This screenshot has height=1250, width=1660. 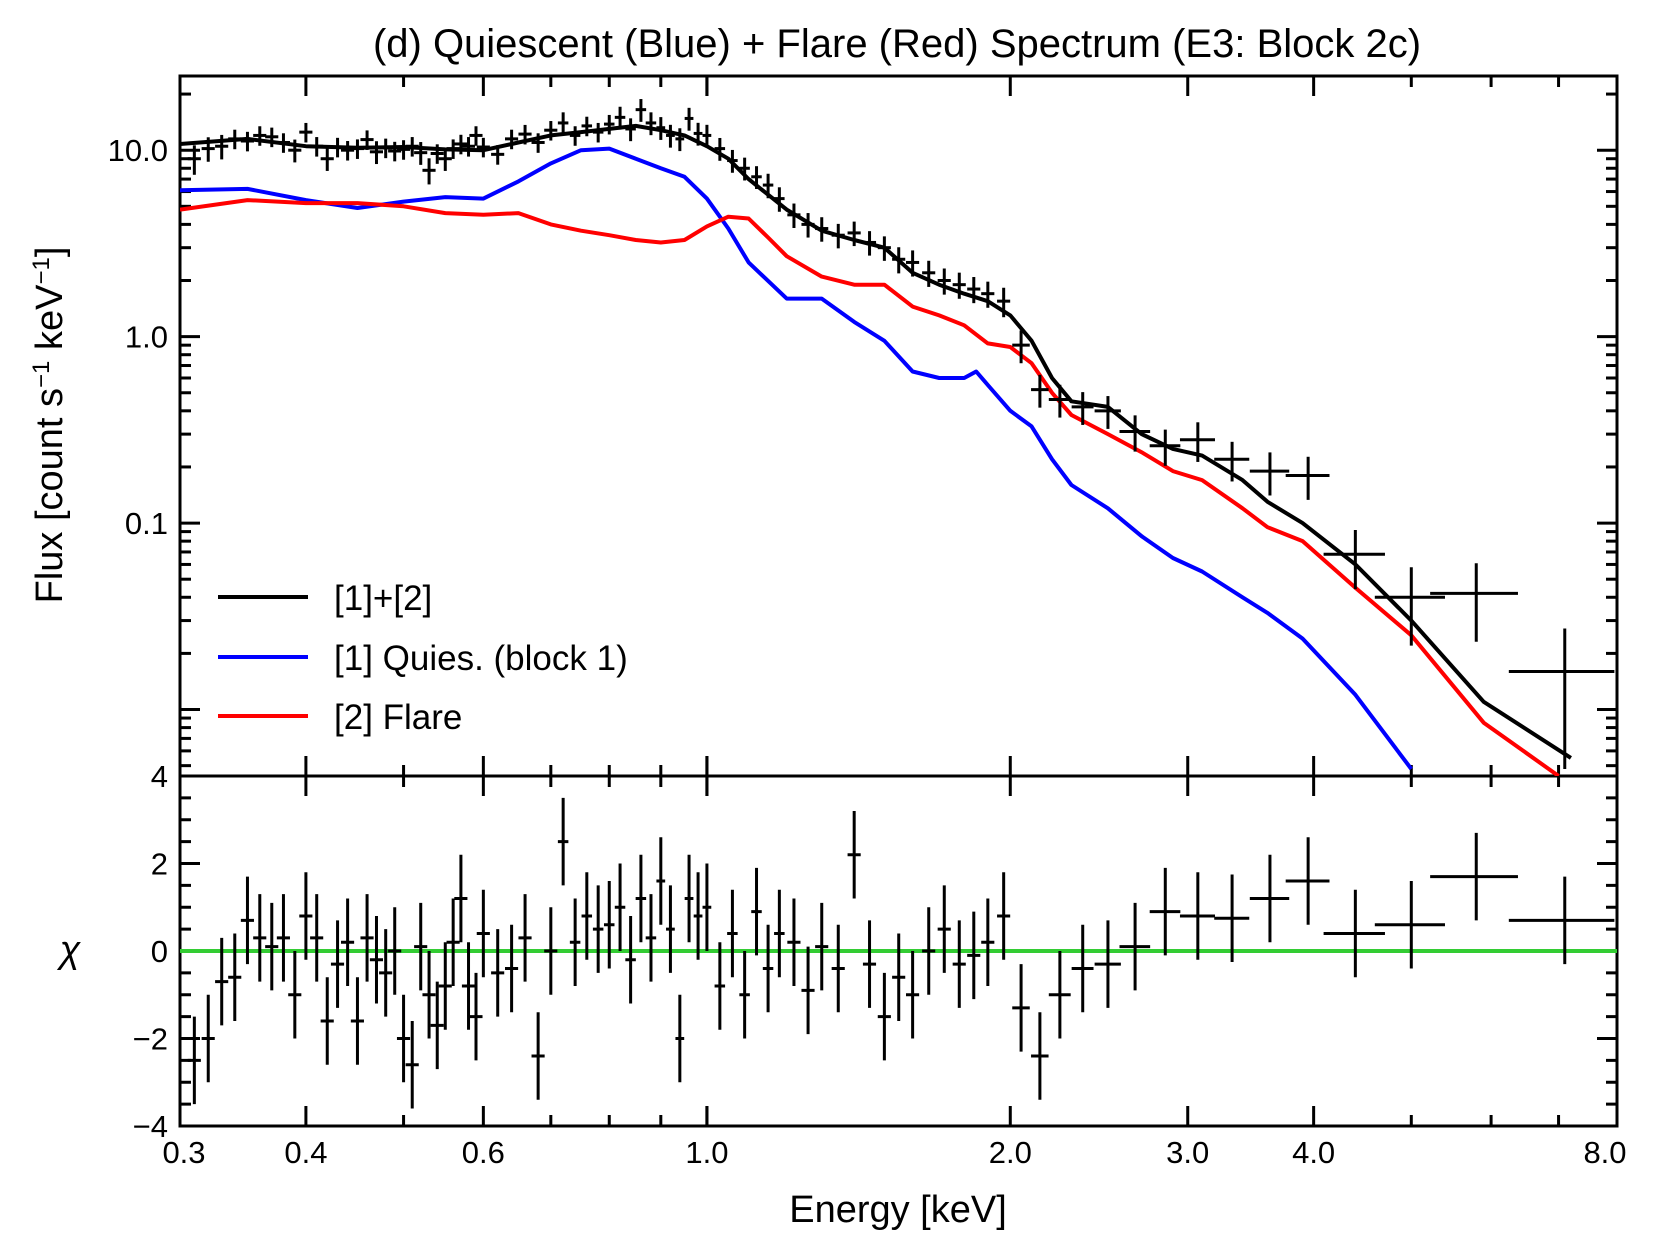 I want to click on x-tick-label: 0.3, so click(x=183, y=1152).